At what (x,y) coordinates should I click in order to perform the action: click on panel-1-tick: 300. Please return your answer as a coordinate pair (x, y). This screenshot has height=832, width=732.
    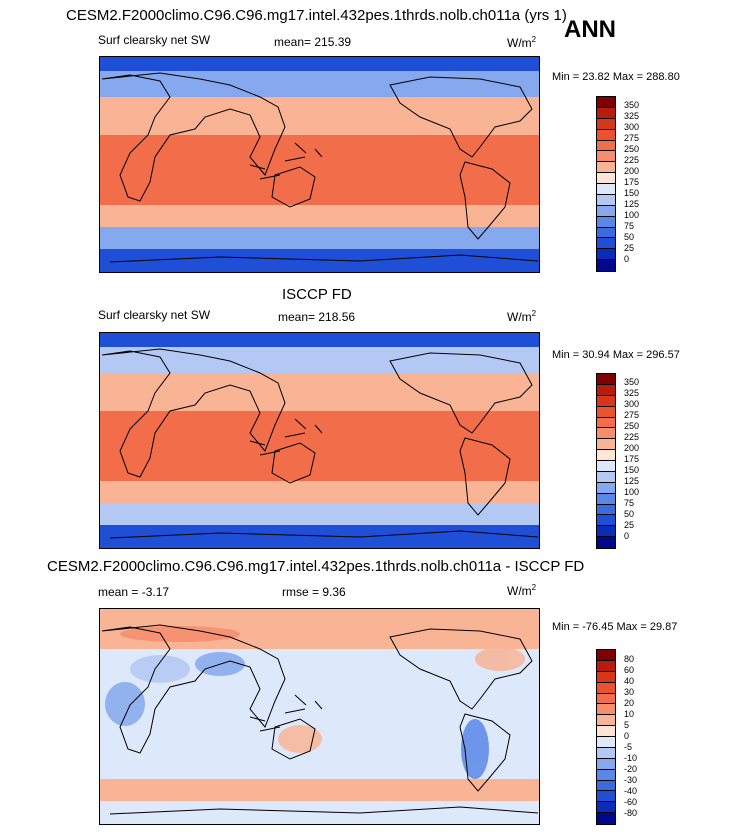
    Looking at the image, I should click on (632, 127).